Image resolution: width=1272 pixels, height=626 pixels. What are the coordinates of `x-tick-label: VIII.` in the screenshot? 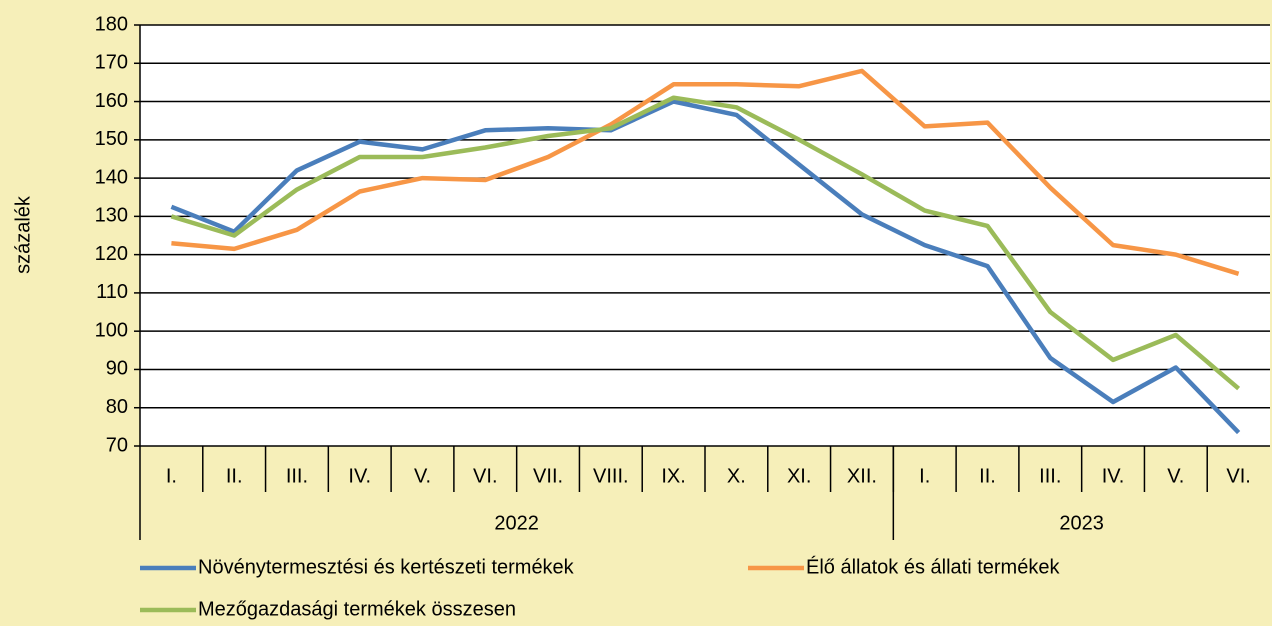 It's located at (611, 476).